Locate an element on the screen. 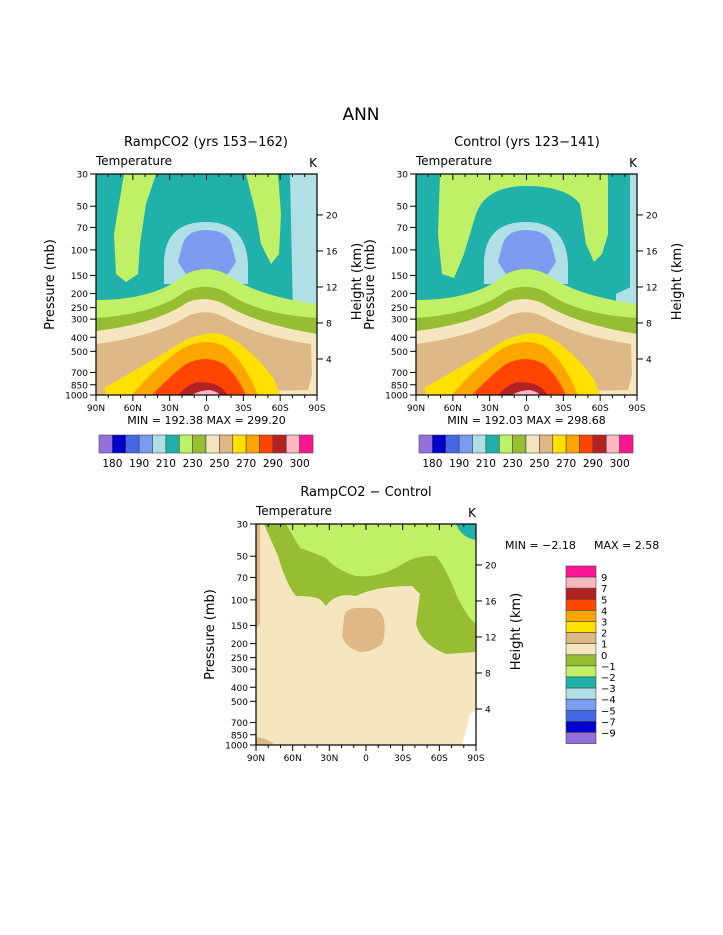 This screenshot has width=723, height=935. colorbar-label: 4 is located at coordinates (604, 611).